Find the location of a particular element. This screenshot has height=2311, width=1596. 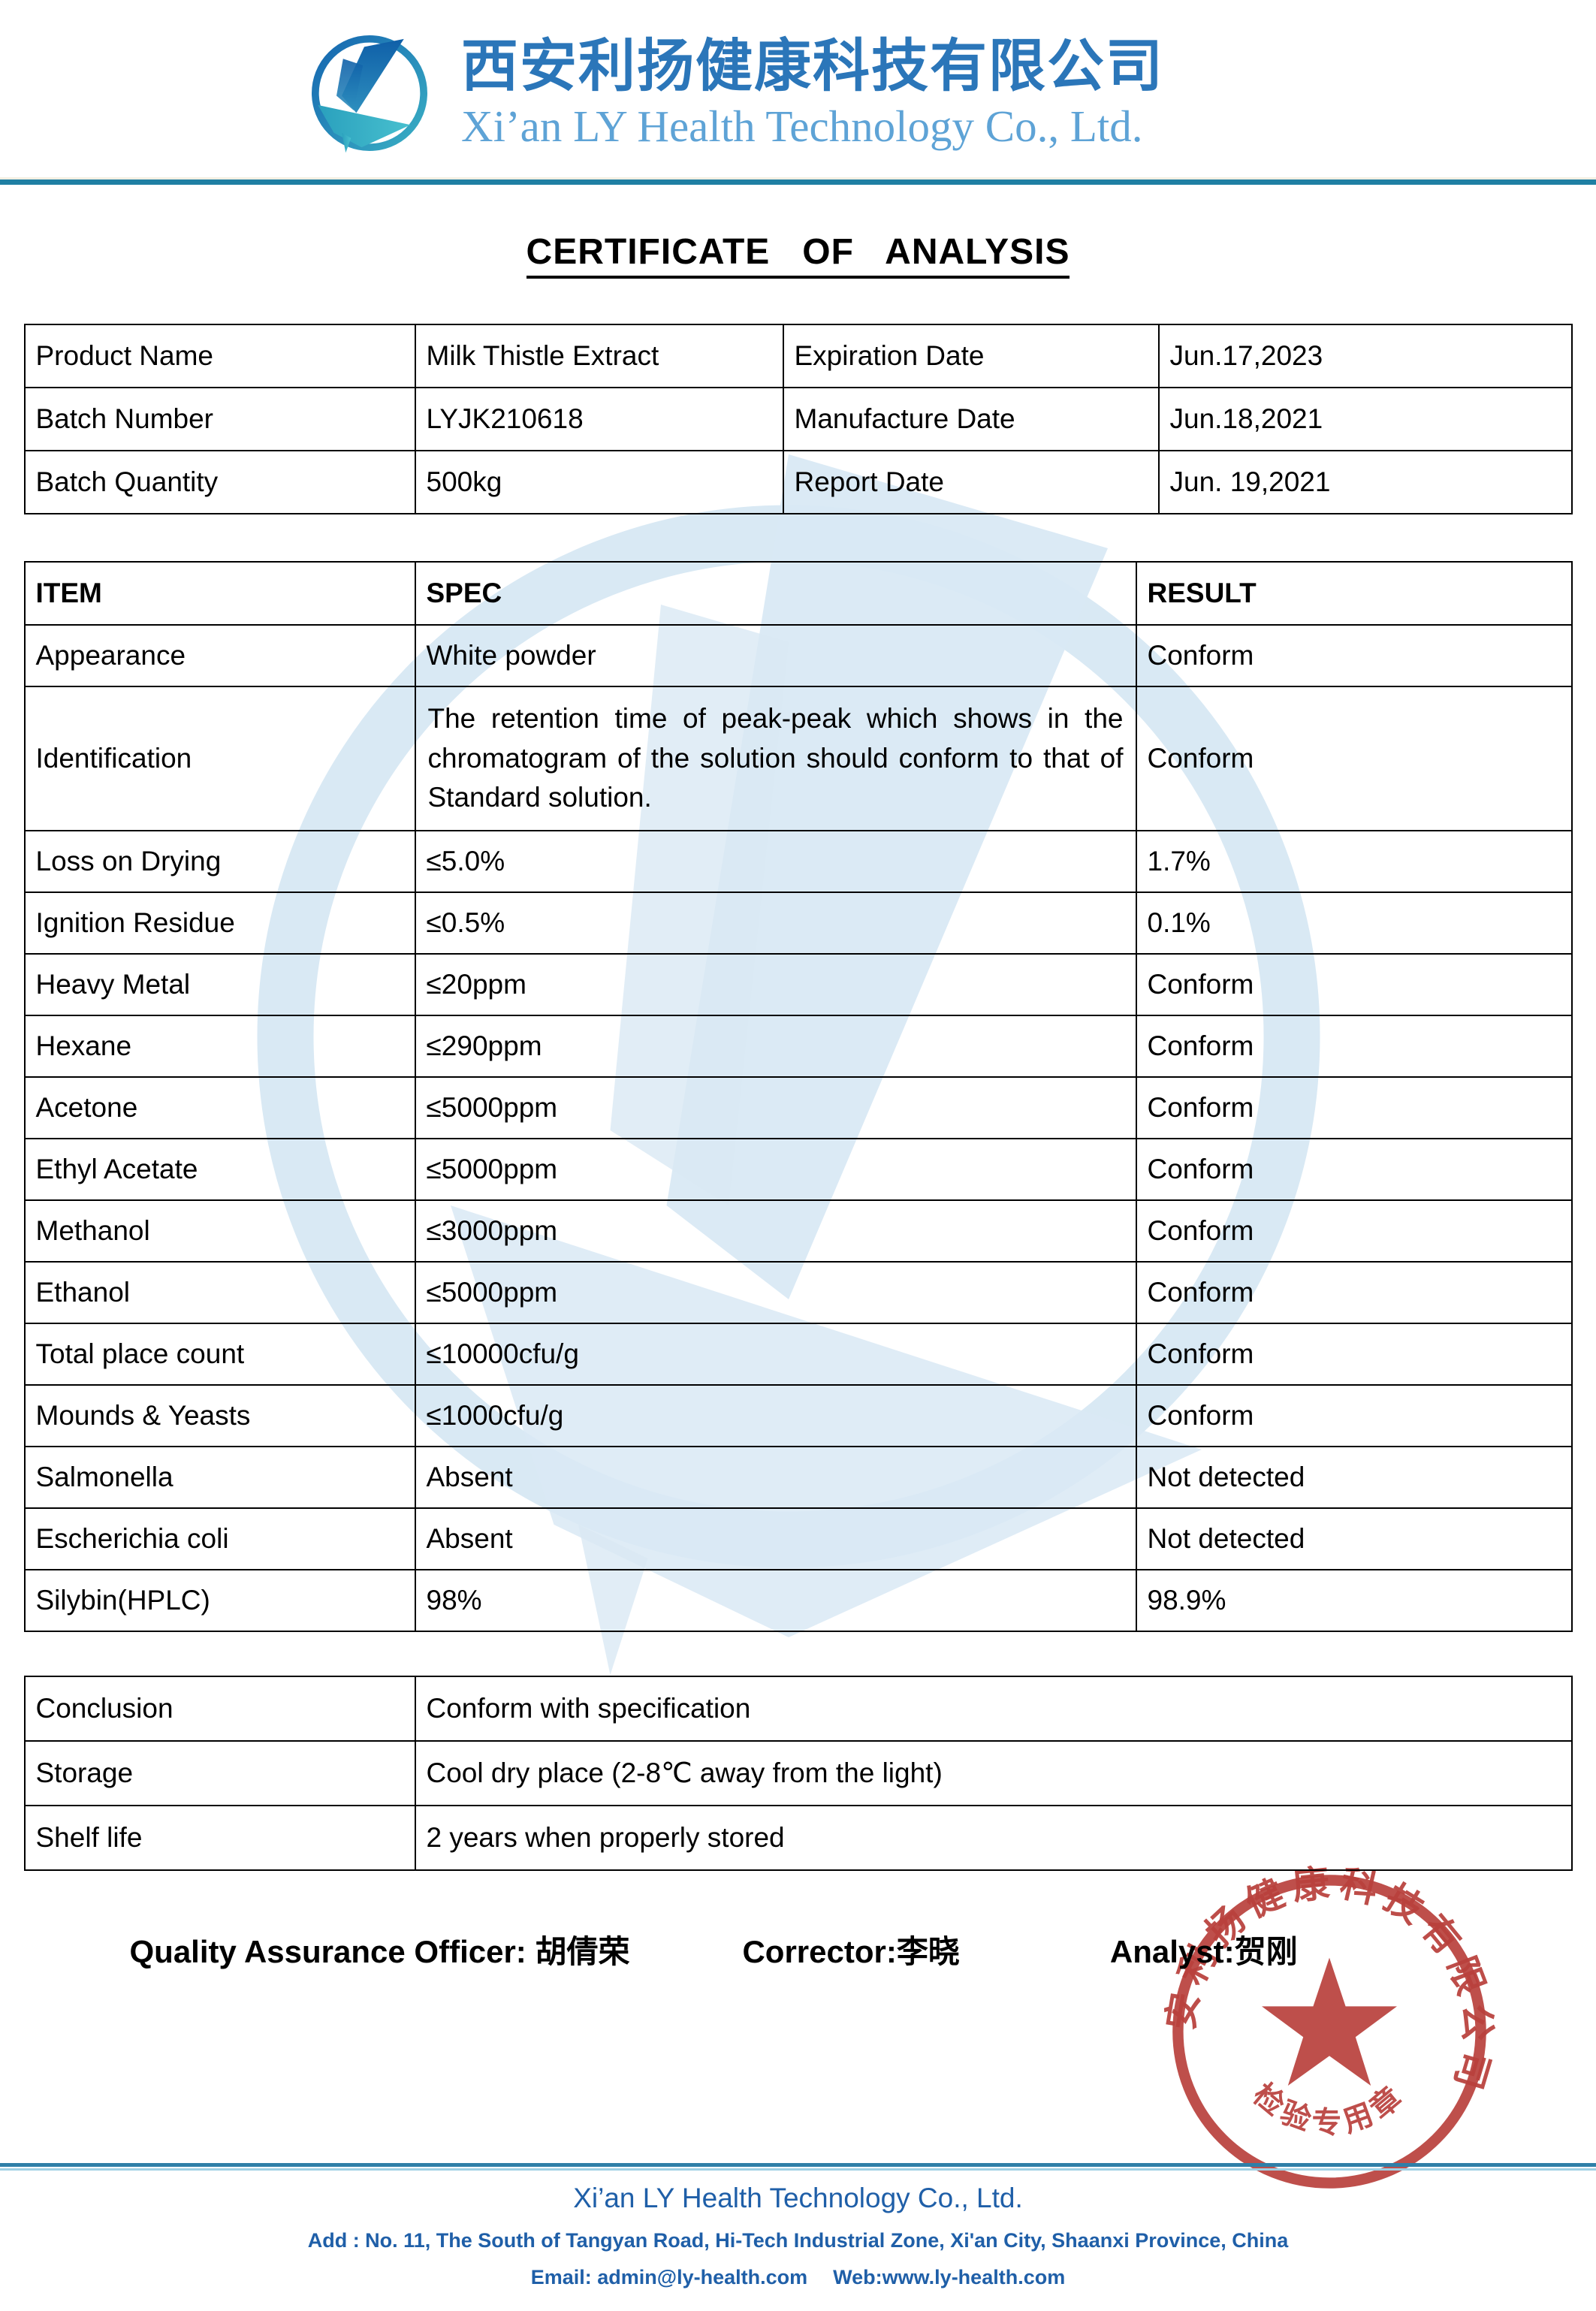

table-row: Mounds & Yeasts ≤1000cfu/g Conform is located at coordinates (798, 1415).